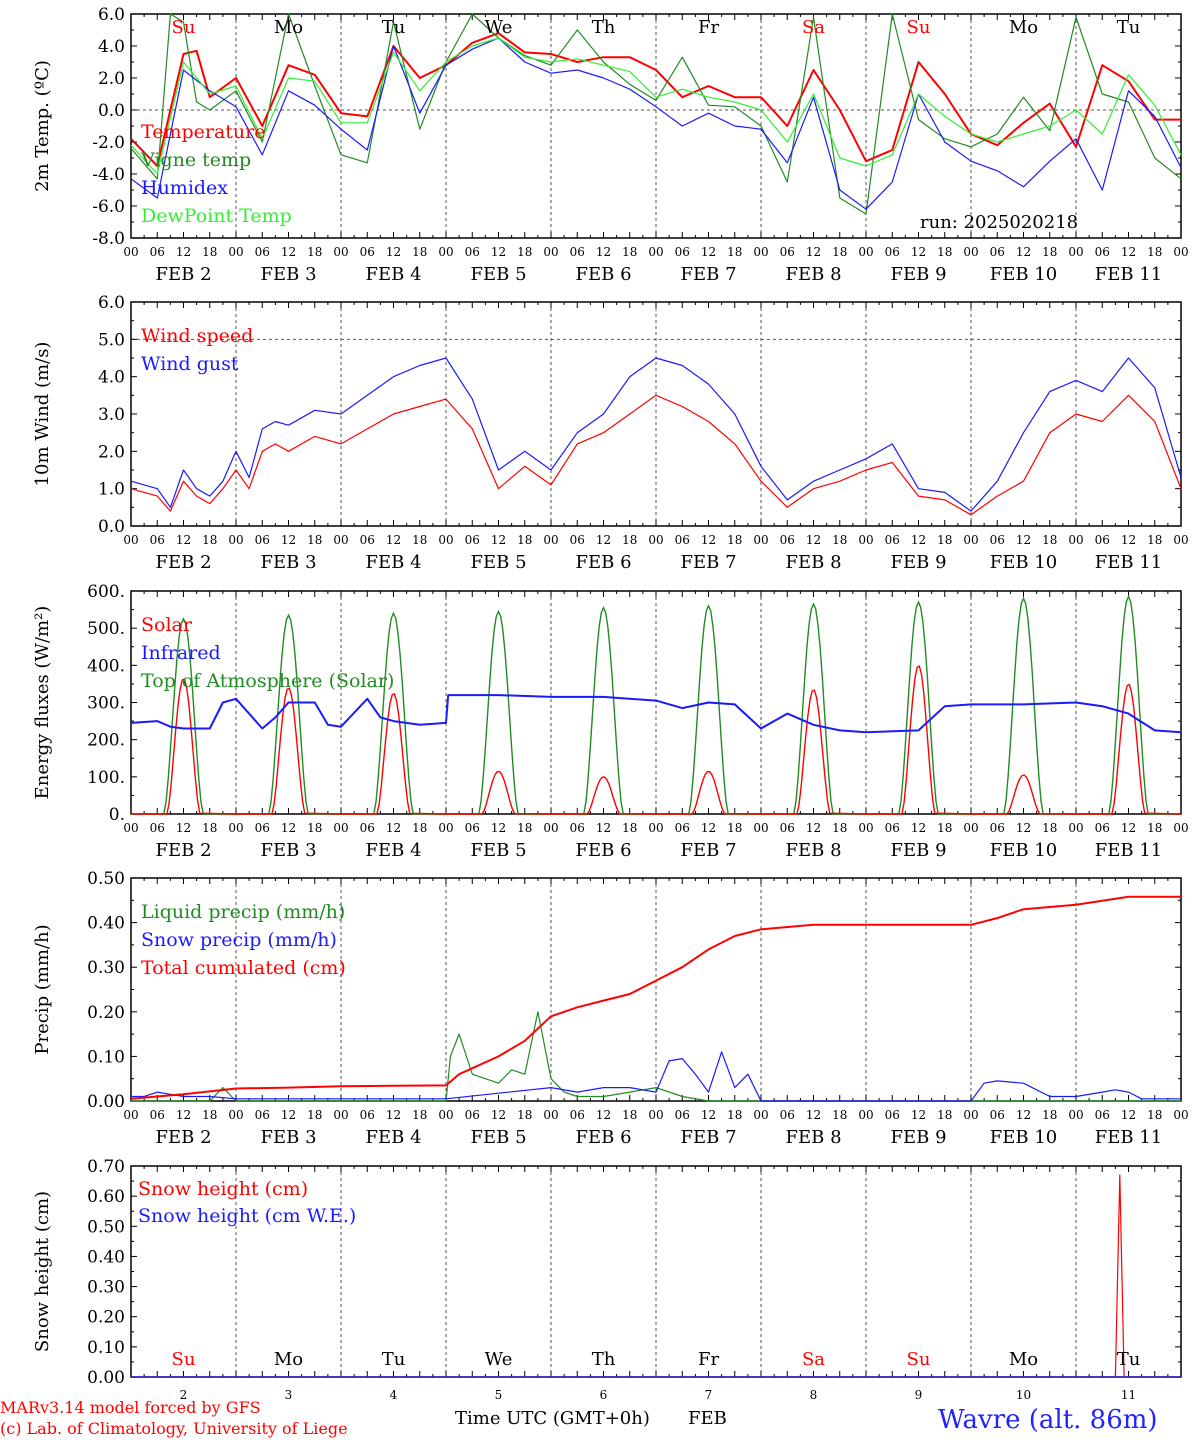 The height and width of the screenshot is (1440, 1194). I want to click on day-number: 11, so click(1128, 1395).